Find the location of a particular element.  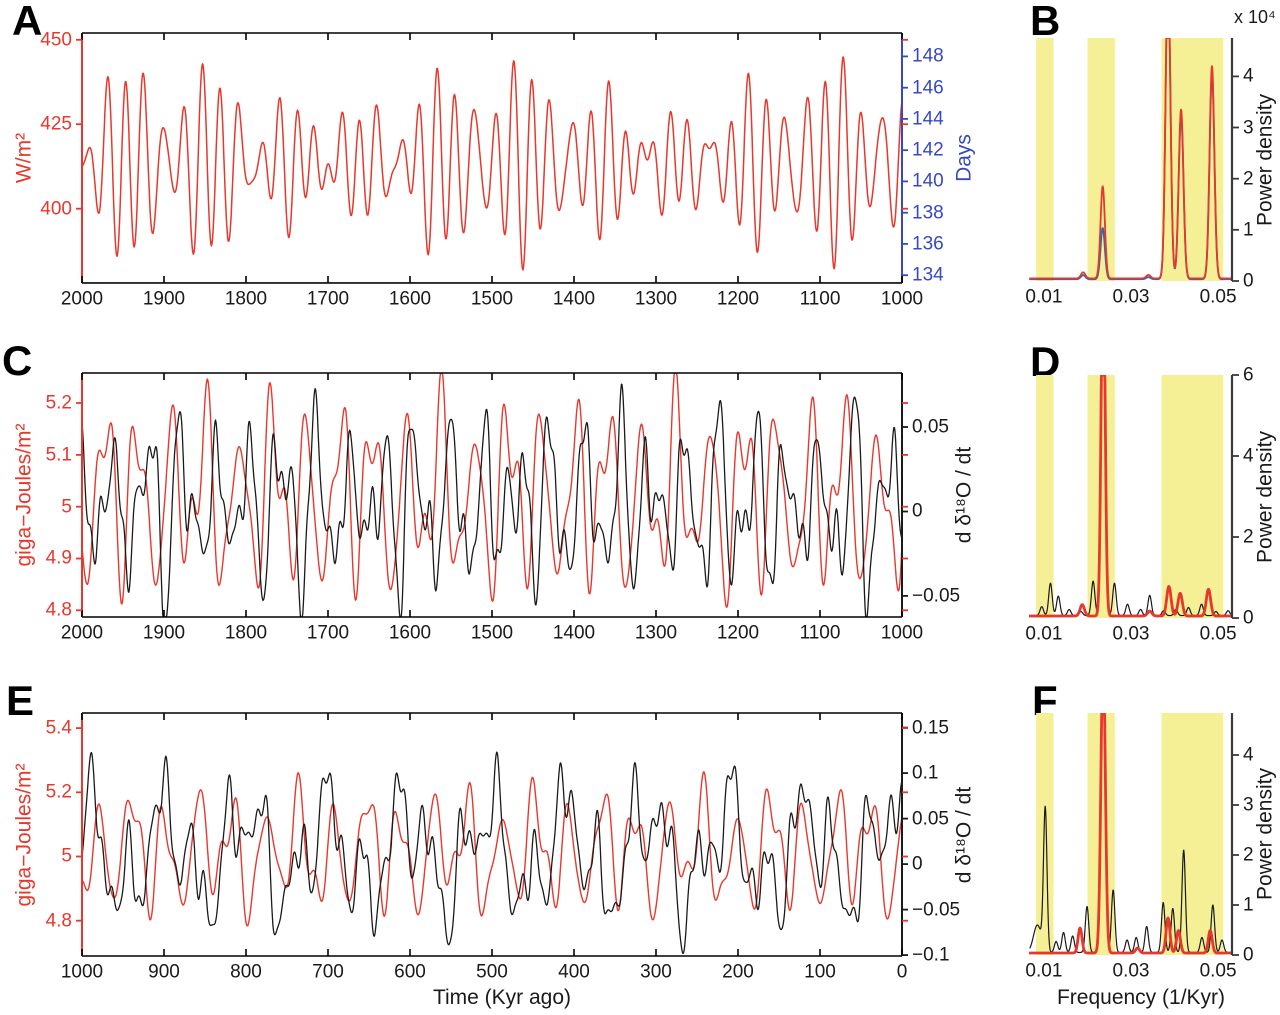

tick-label: 142 is located at coordinates (928, 150).